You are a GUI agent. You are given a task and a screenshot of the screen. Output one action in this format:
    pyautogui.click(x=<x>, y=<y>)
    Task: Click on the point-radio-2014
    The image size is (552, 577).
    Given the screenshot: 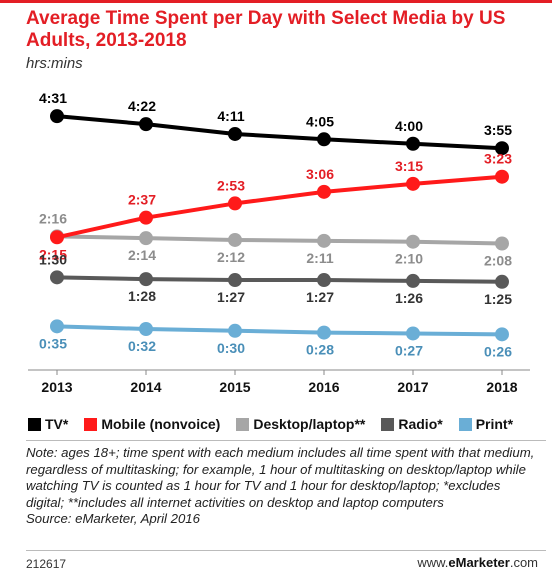 What is the action you would take?
    pyautogui.click(x=146, y=279)
    